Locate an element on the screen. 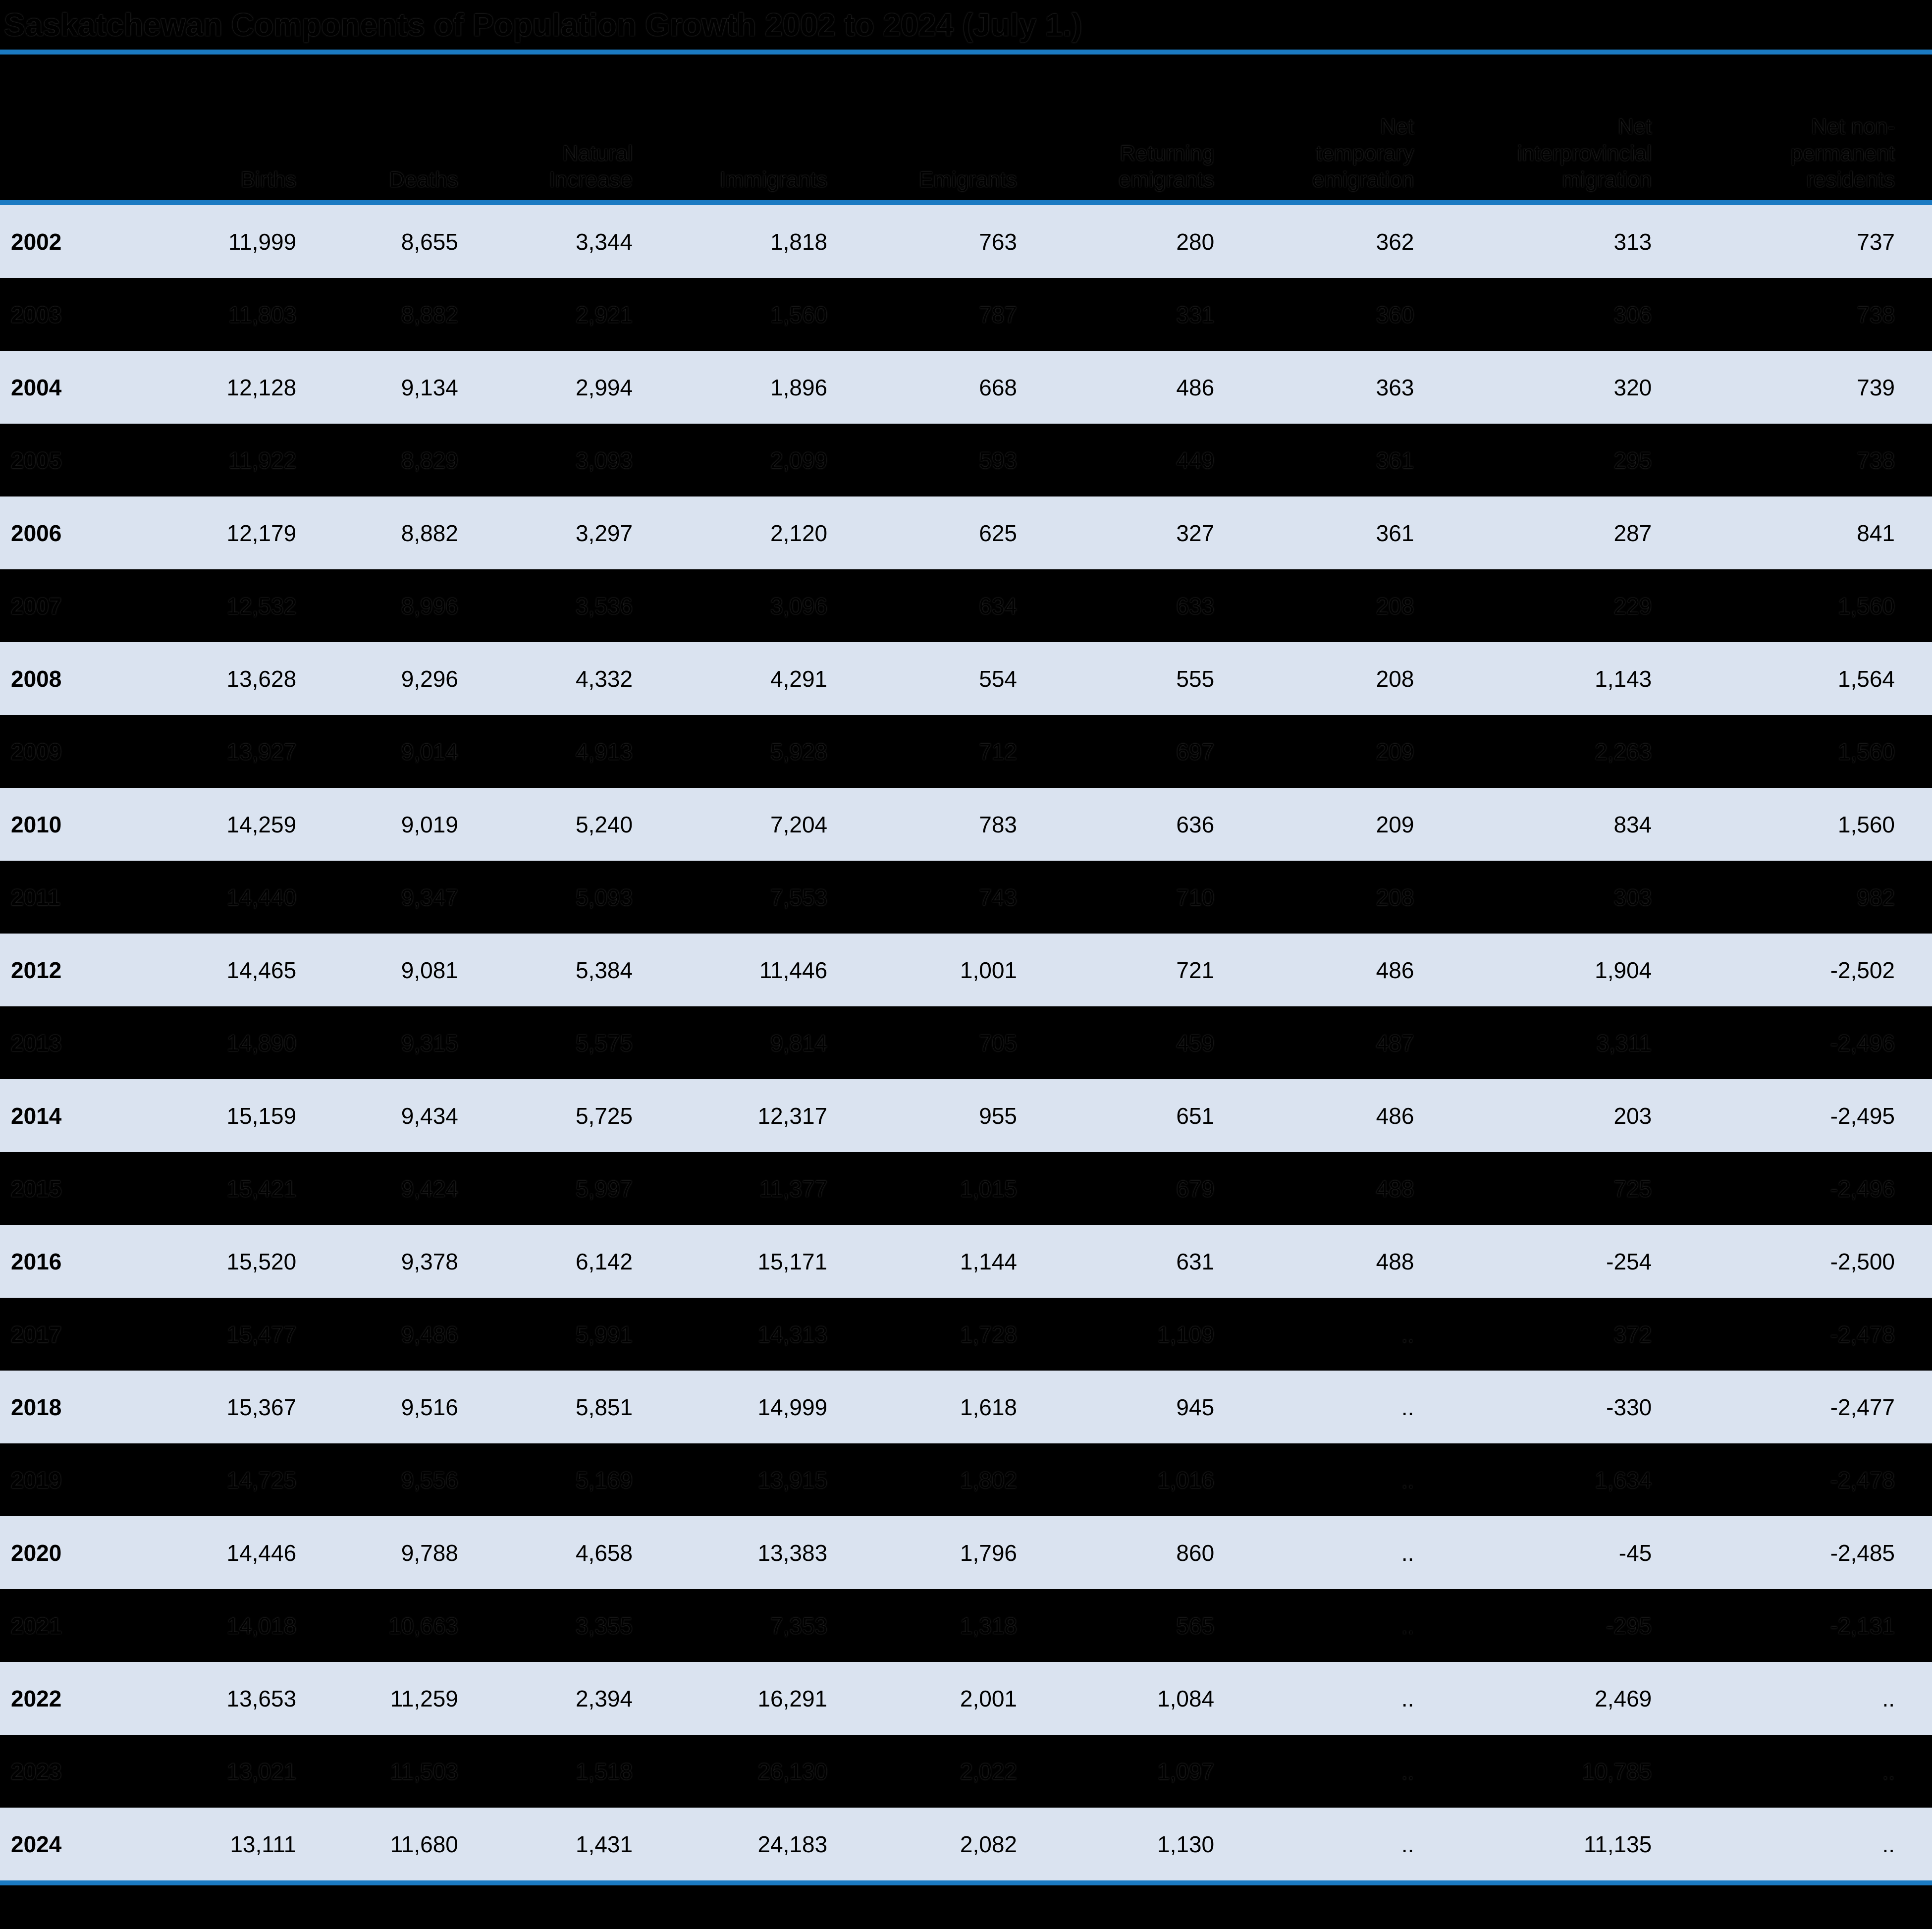  value-cell: 203 is located at coordinates (1632, 1115).